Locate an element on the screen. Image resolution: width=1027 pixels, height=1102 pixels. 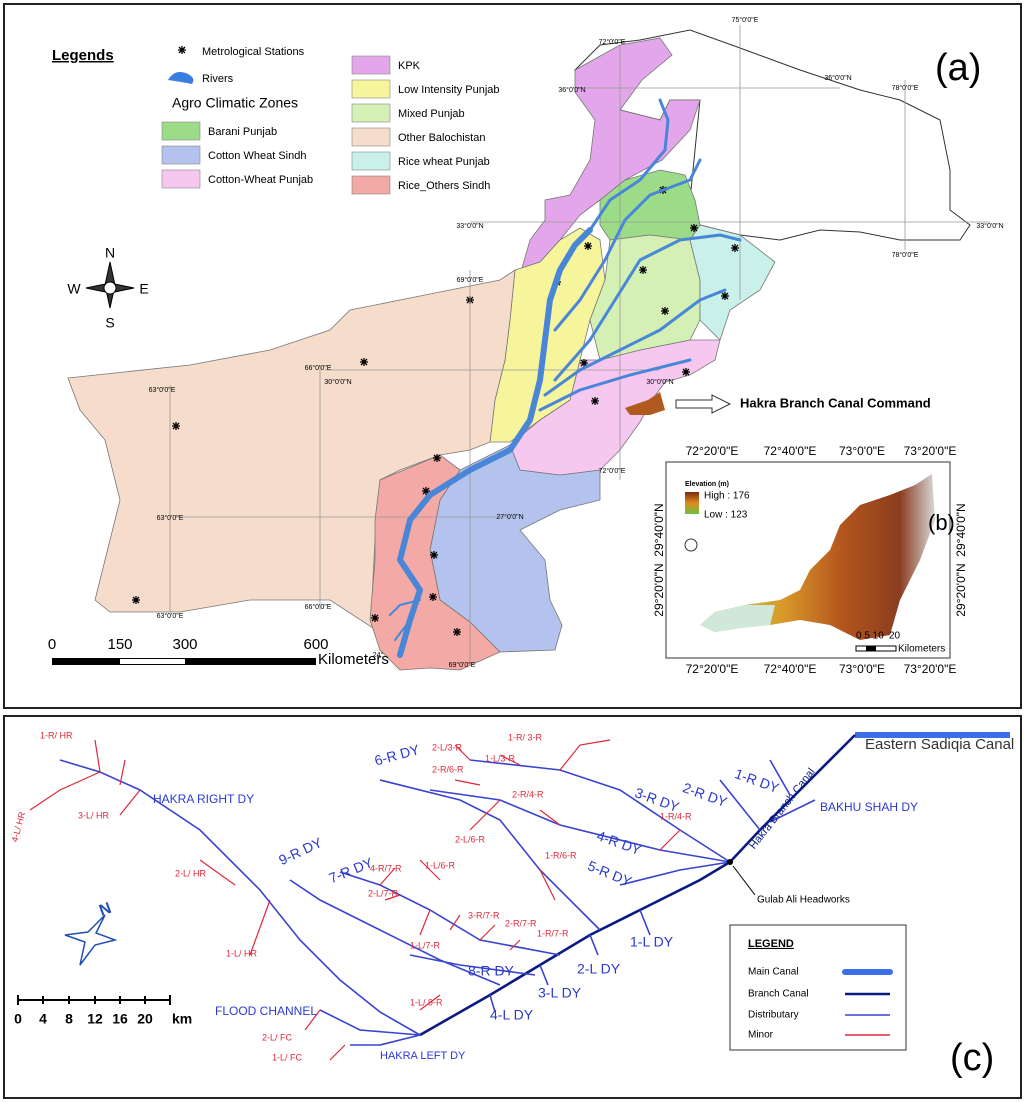
legend-label: Barani Punjab is located at coordinates (242, 132).